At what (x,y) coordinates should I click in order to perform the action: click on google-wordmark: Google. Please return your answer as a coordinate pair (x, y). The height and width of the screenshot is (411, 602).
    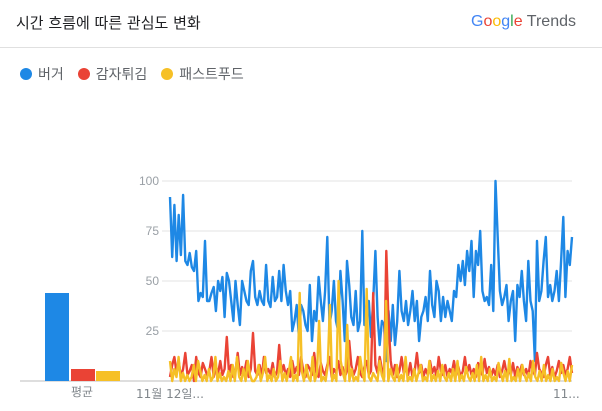
    Looking at the image, I should click on (497, 21).